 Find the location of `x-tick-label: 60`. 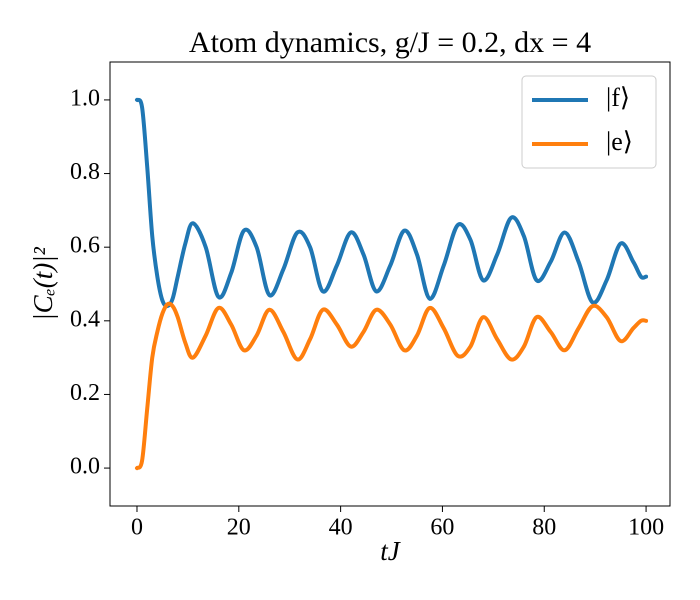

x-tick-label: 60 is located at coordinates (442, 528).